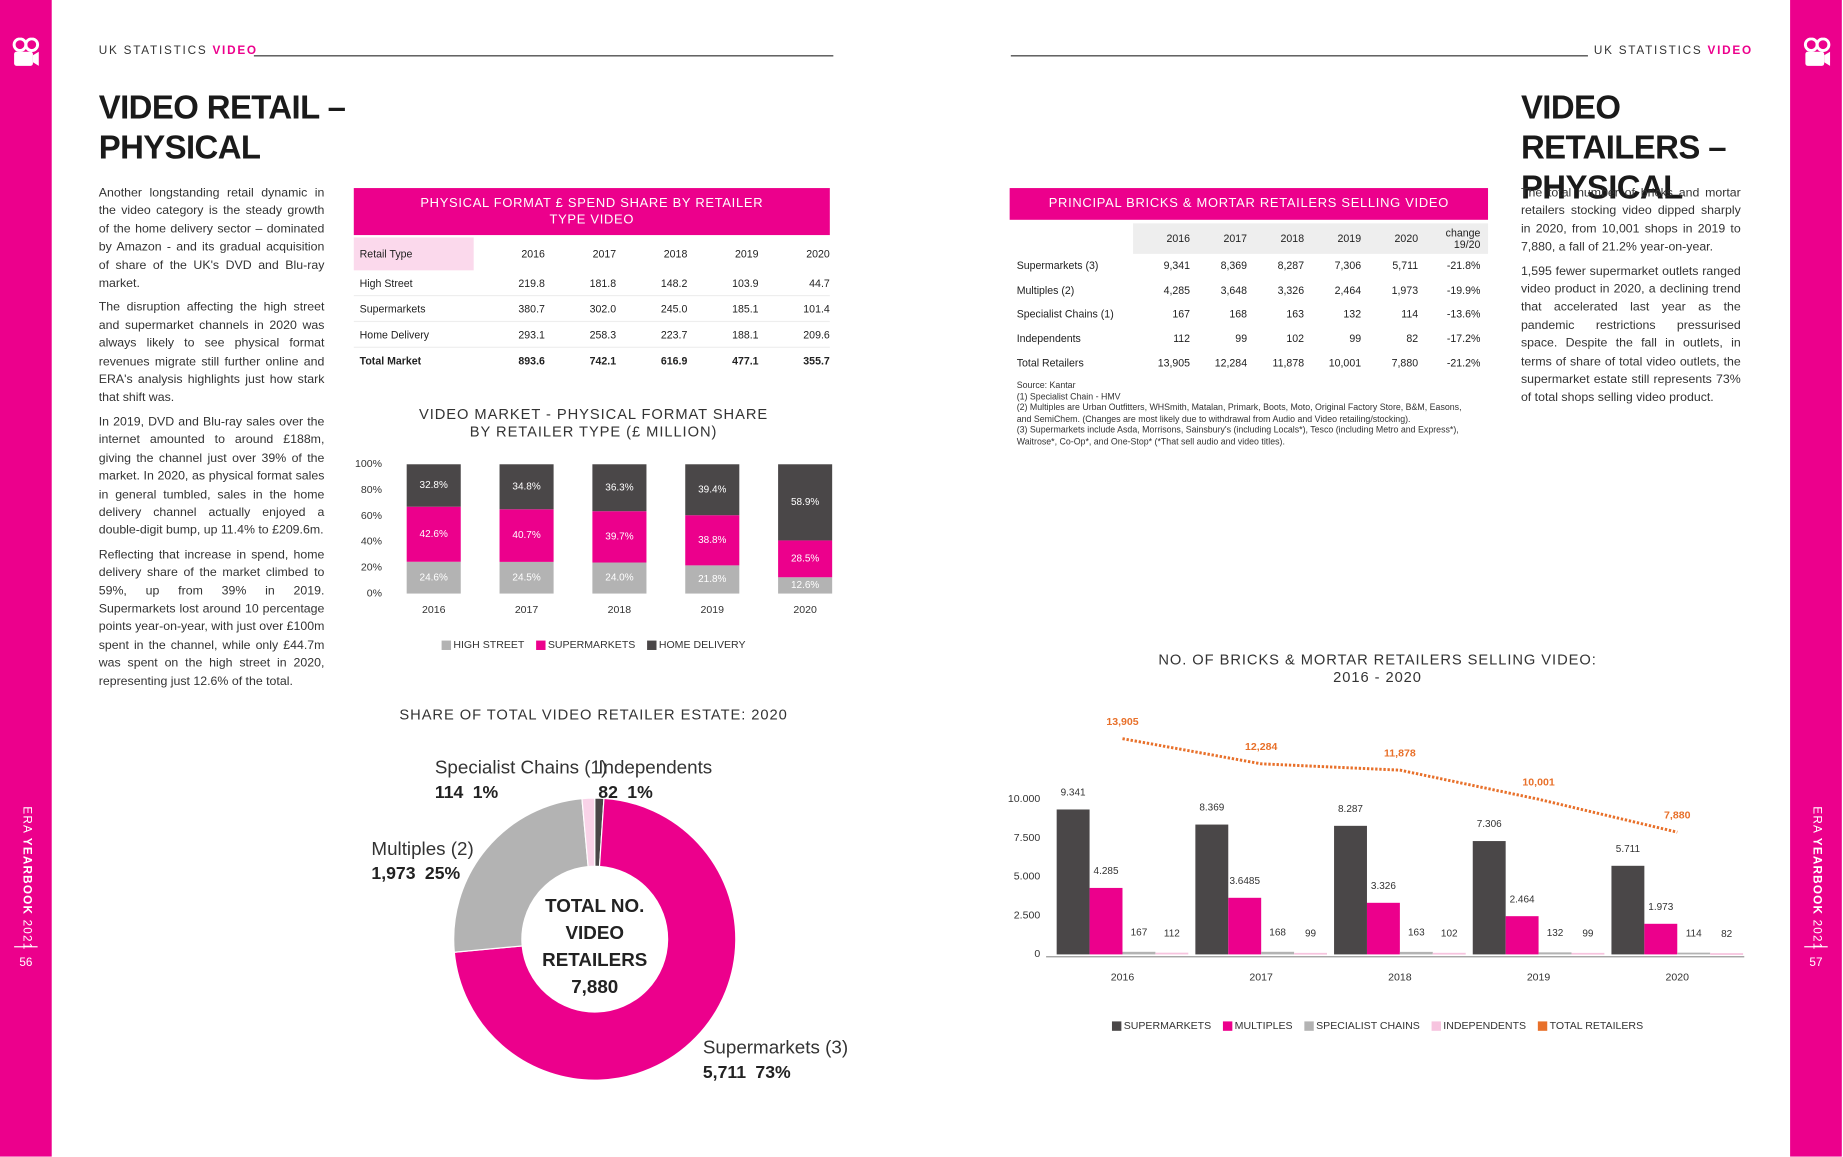  What do you see at coordinates (1027, 877) in the screenshot?
I see `y-tick-label: 5.000` at bounding box center [1027, 877].